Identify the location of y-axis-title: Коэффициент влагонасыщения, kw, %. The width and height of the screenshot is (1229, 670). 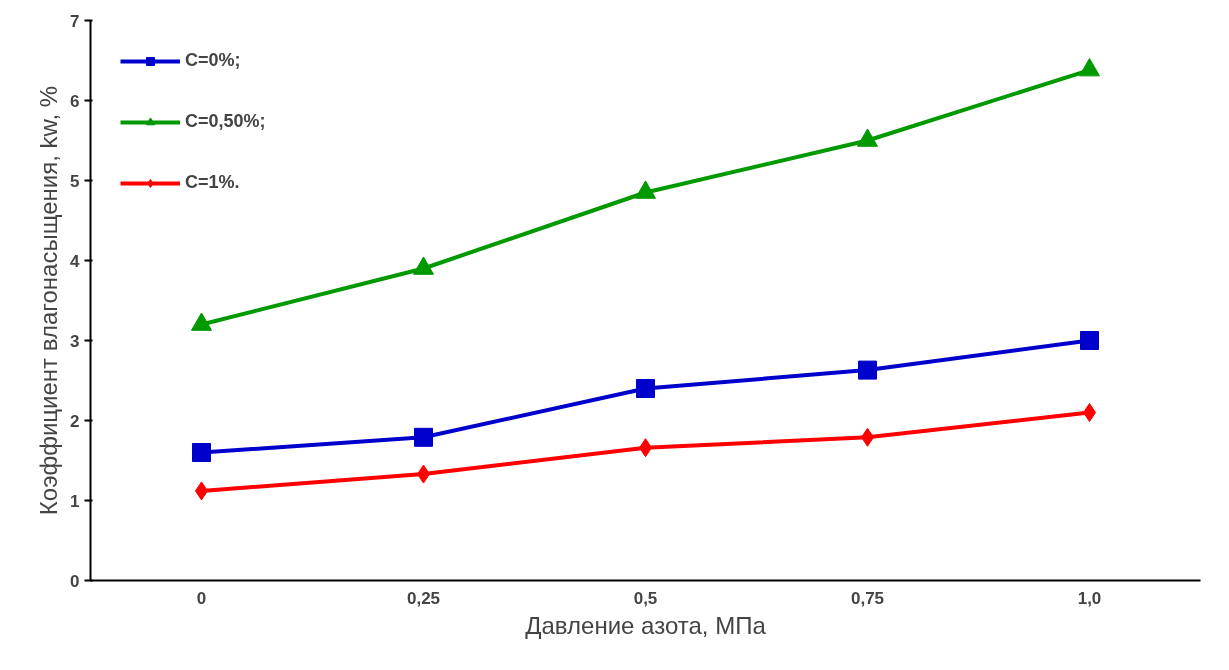
(49, 300).